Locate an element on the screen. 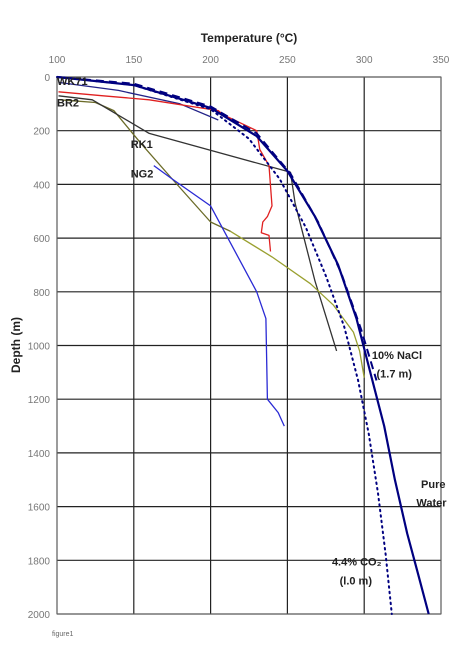 This screenshot has height=660, width=474. annotation-label: BR2 is located at coordinates (68, 104).